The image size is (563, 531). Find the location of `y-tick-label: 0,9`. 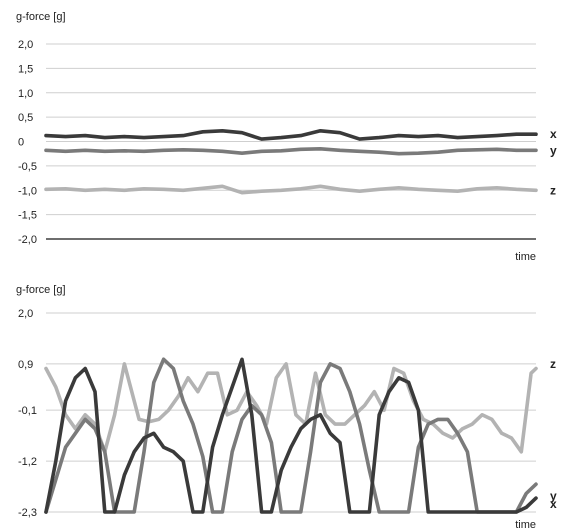

y-tick-label: 0,9 is located at coordinates (25, 365).